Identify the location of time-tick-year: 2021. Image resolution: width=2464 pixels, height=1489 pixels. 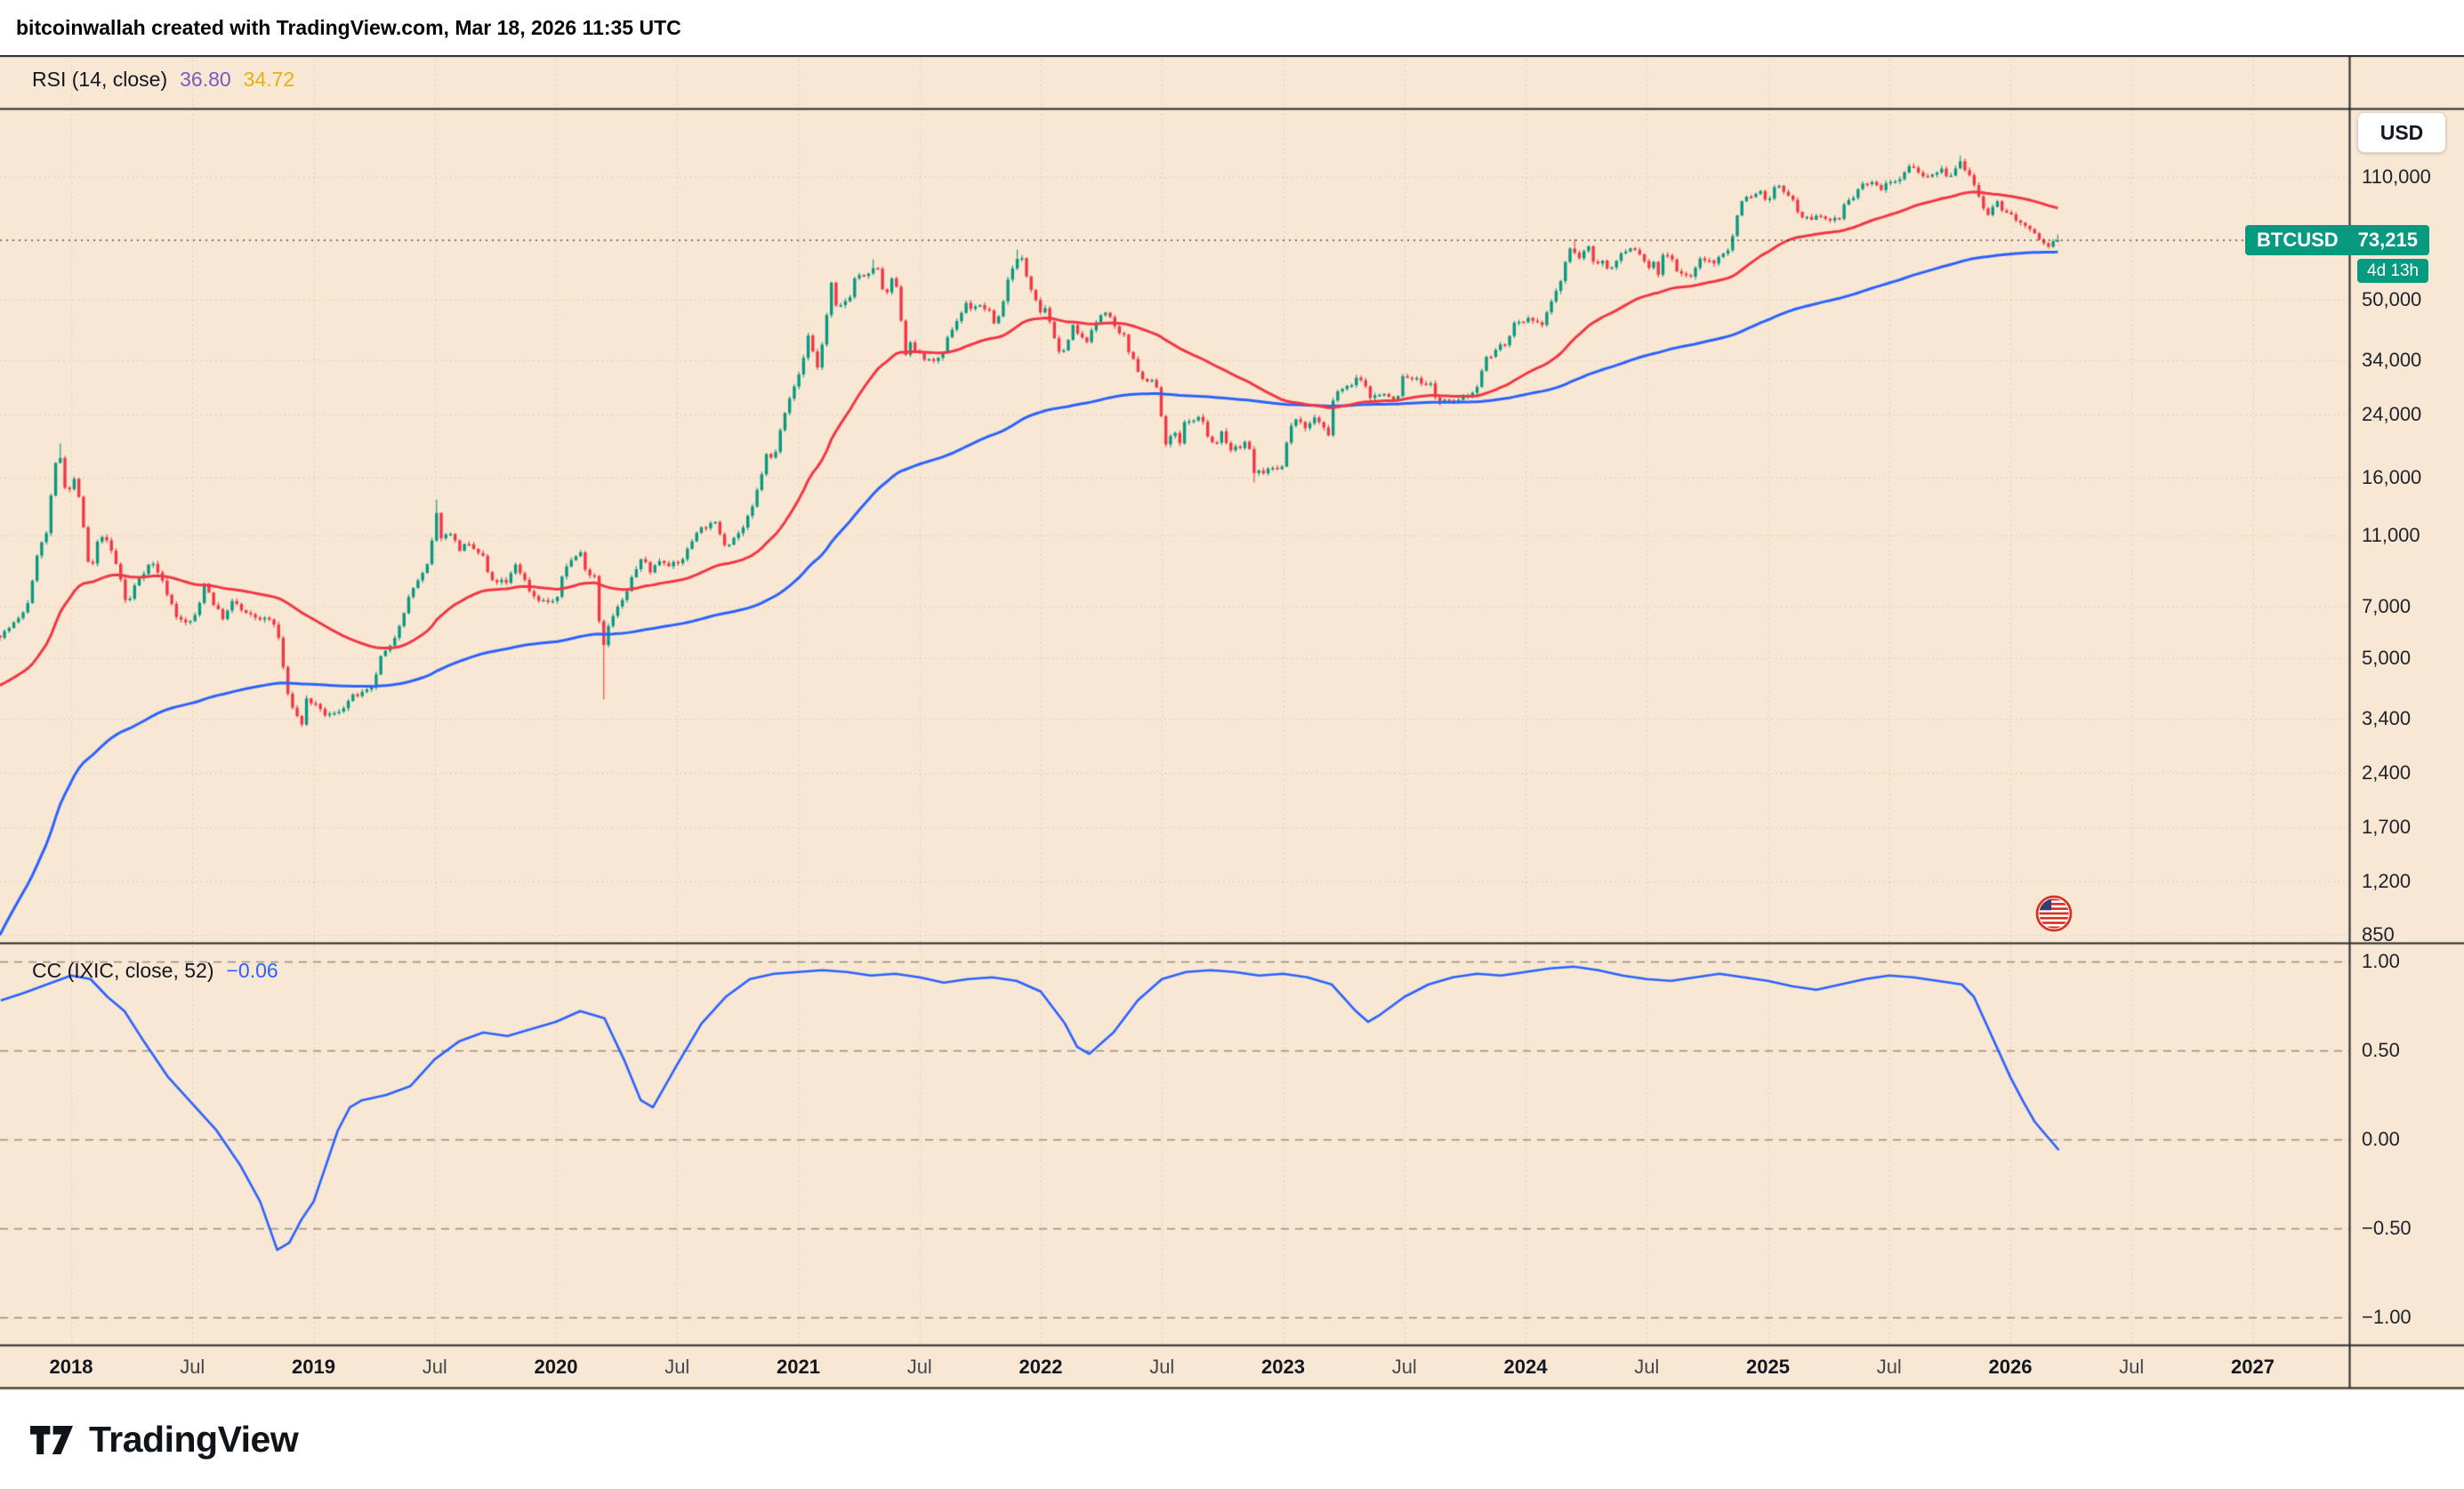
(798, 1367).